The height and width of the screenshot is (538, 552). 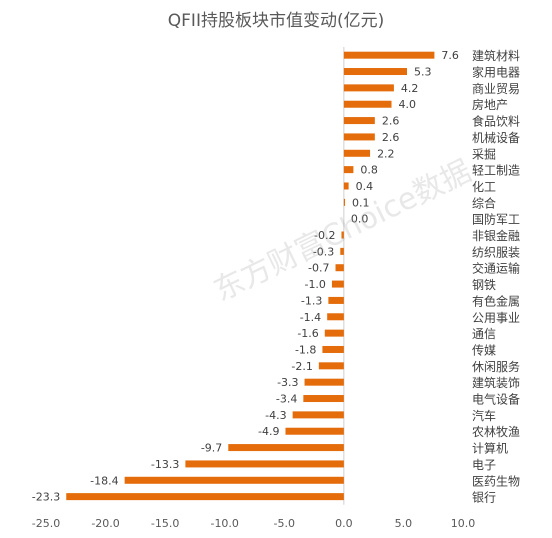 I want to click on category-label: 轻工制造, so click(x=496, y=171).